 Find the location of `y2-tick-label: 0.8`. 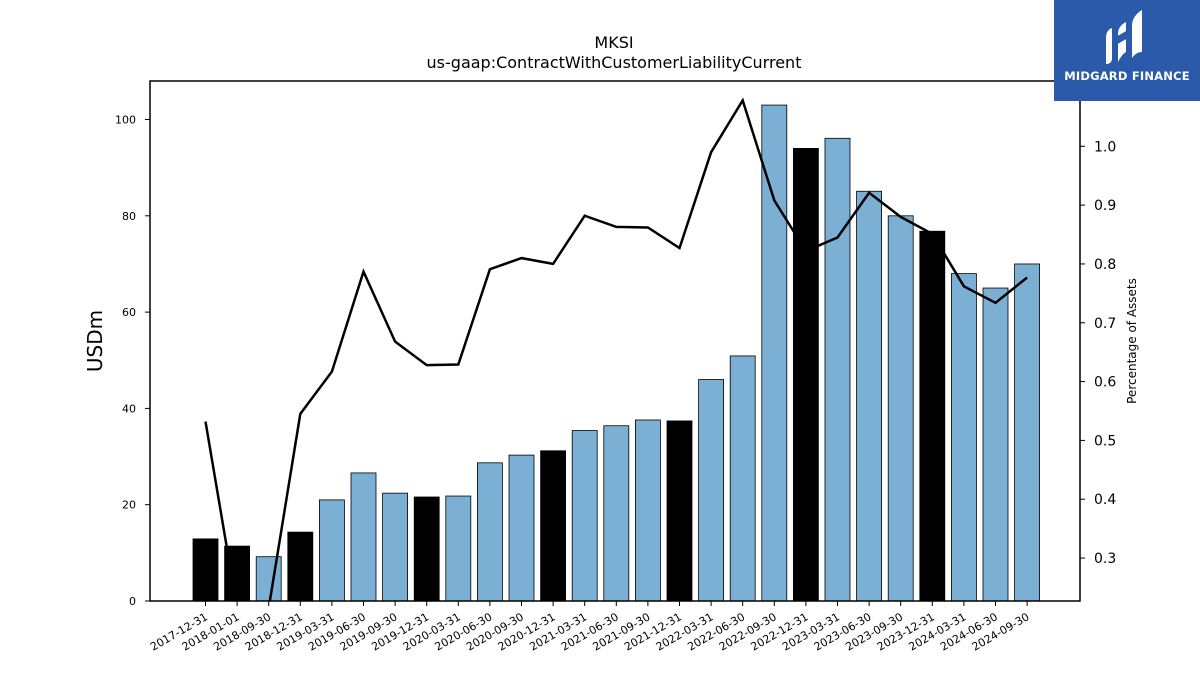

y2-tick-label: 0.8 is located at coordinates (1105, 265).